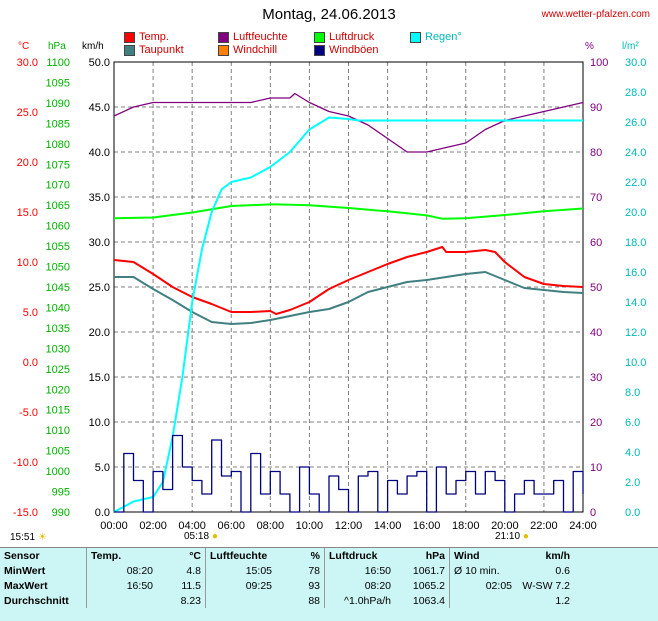 The image size is (658, 621). I want to click on pressure-tick-label: 1050, so click(58, 268).